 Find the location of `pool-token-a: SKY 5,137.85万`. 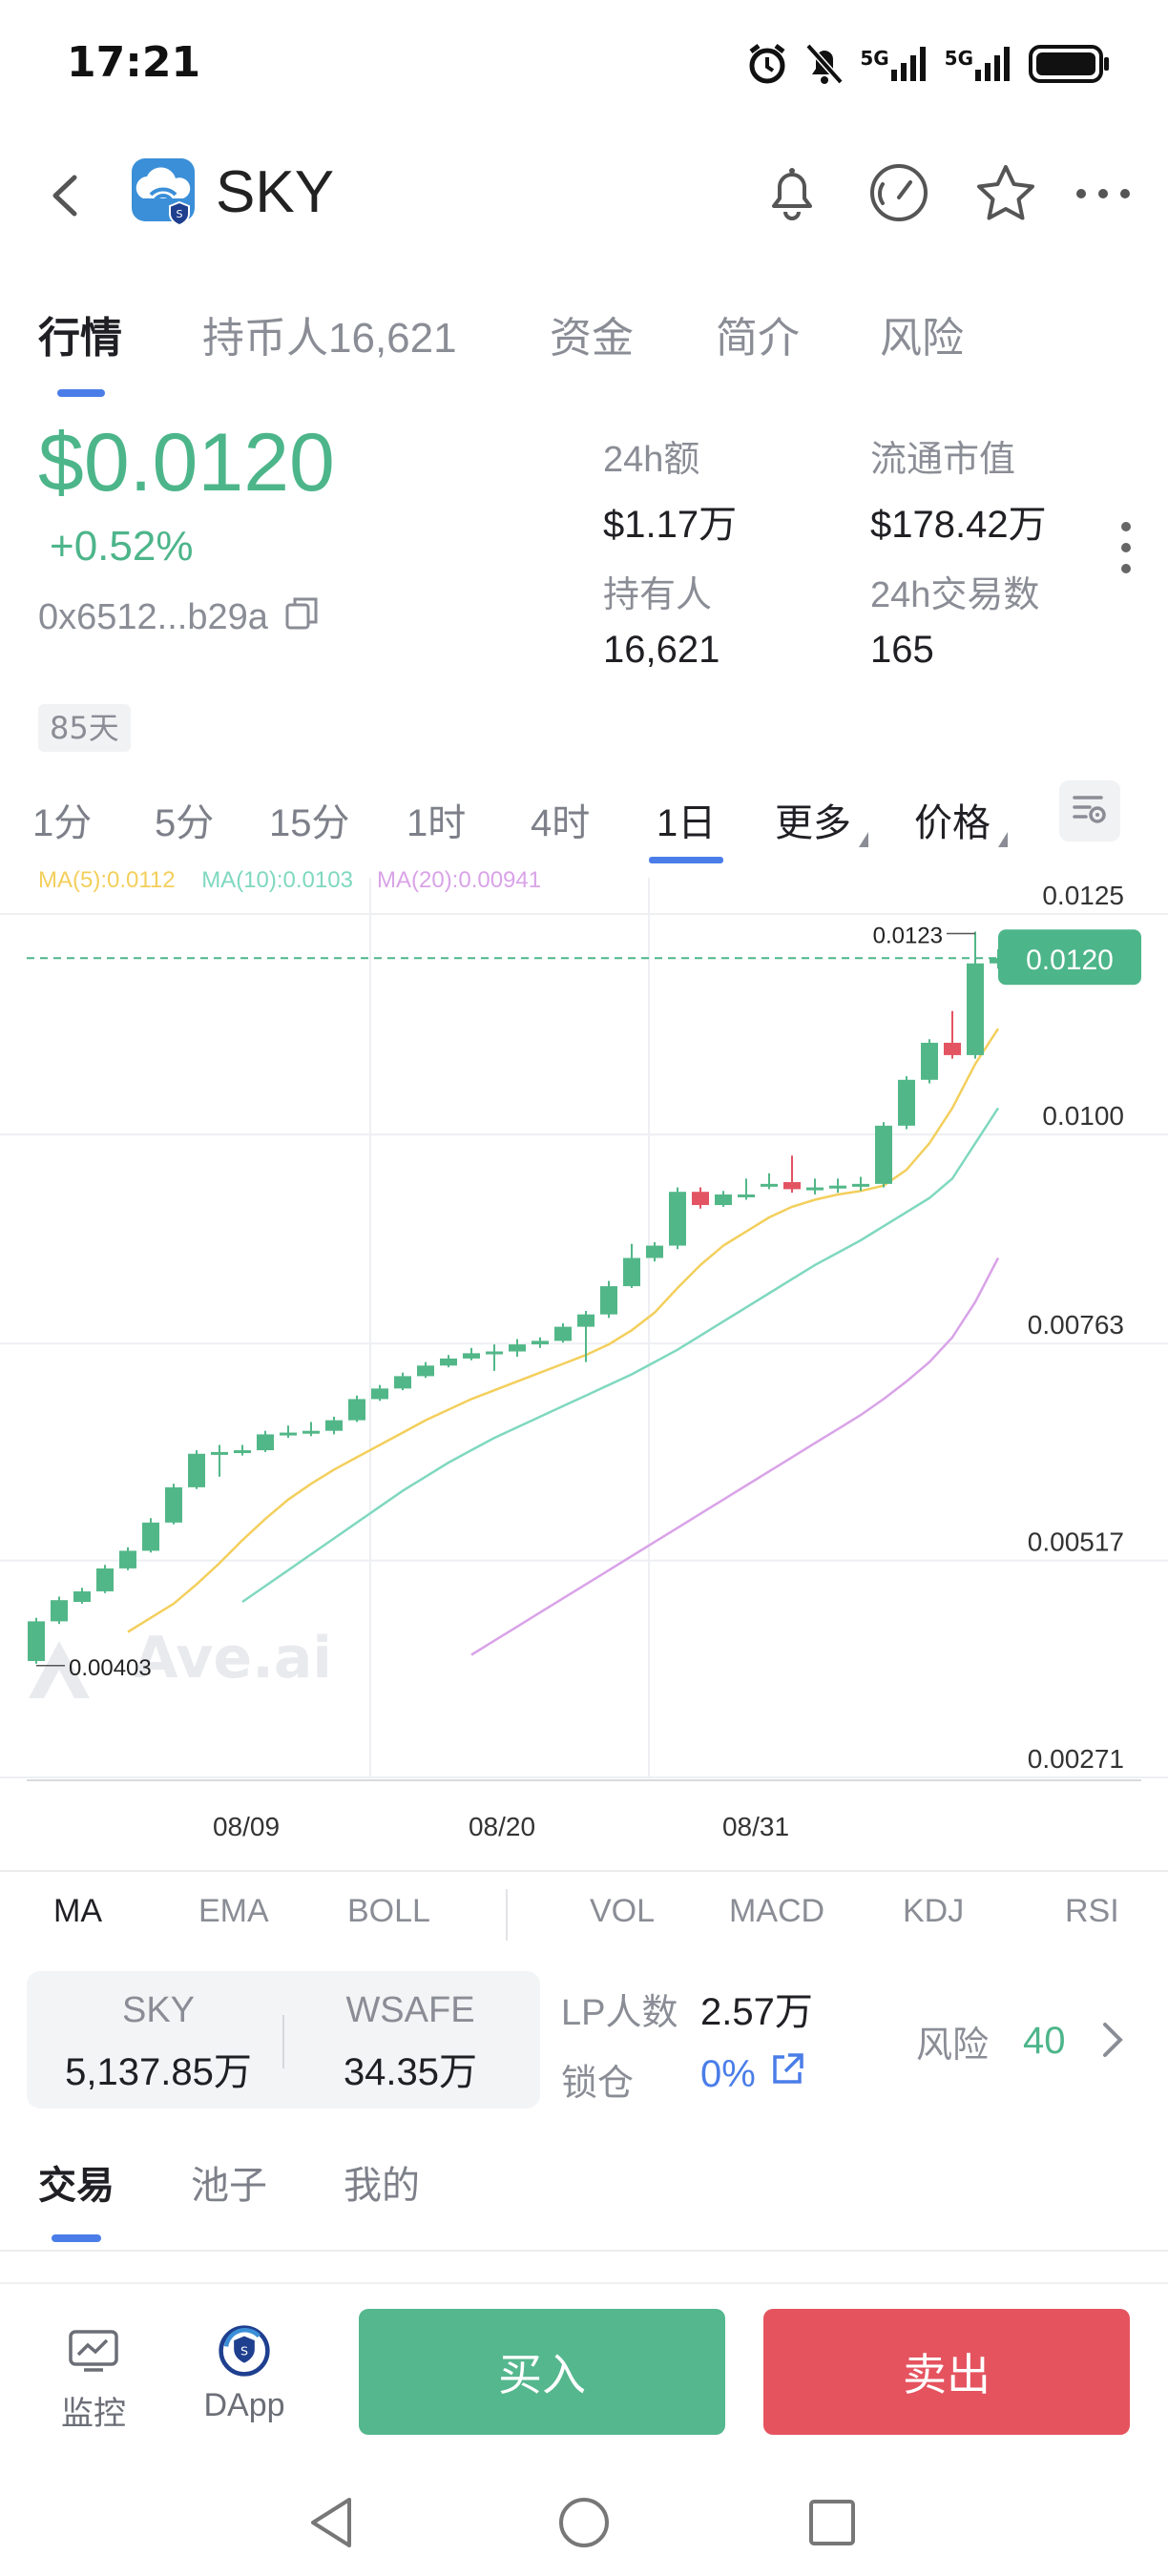

pool-token-a: SKY 5,137.85万 is located at coordinates (158, 2043).